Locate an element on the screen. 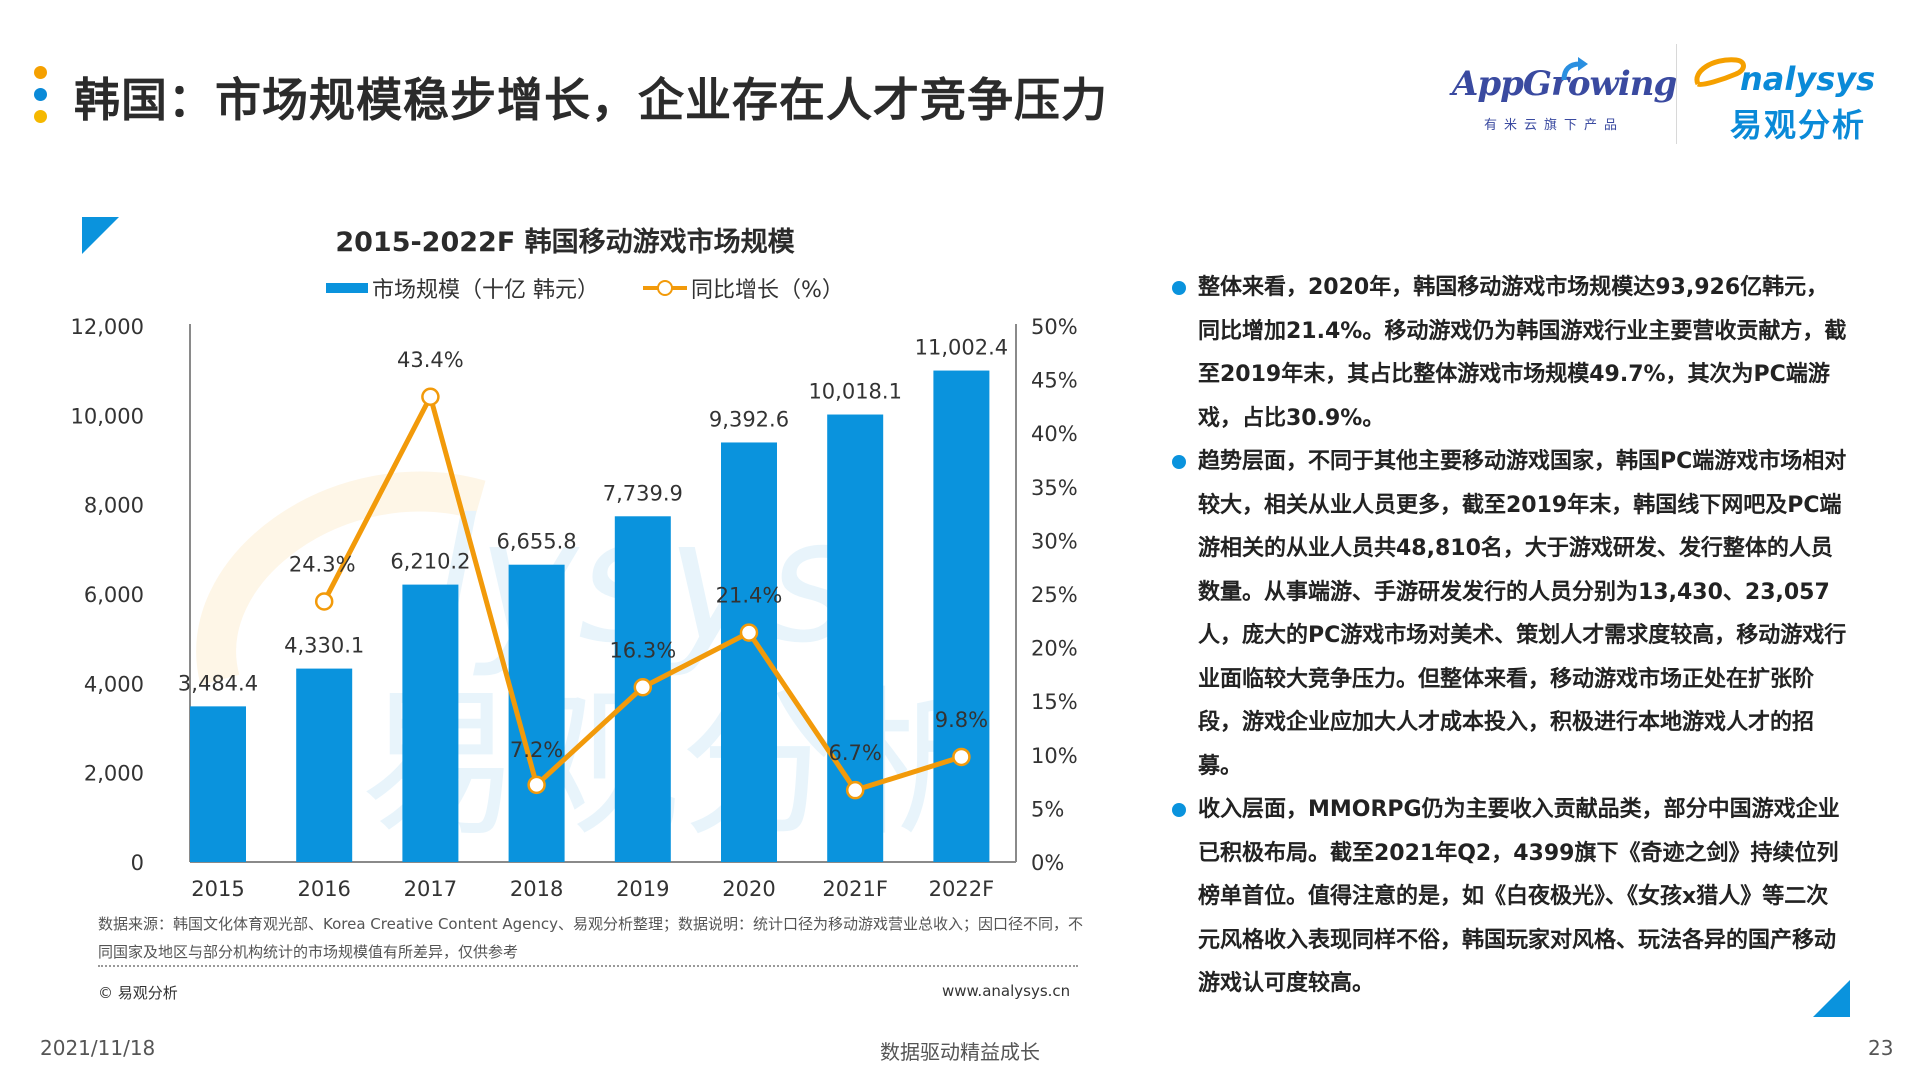 The height and width of the screenshot is (1080, 1920). right-tick-label: 30% is located at coordinates (1054, 541).